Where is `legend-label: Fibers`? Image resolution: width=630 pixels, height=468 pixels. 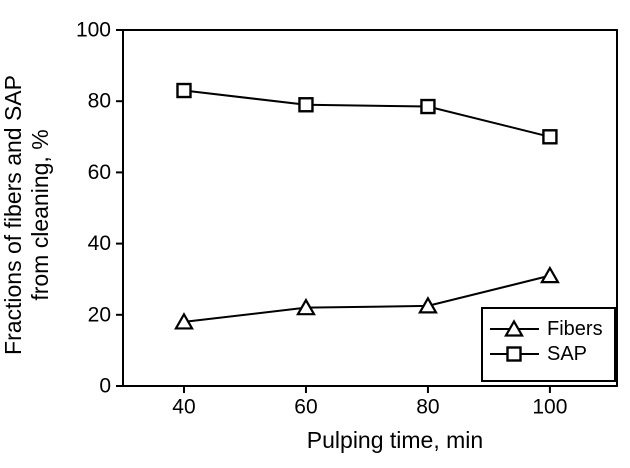 legend-label: Fibers is located at coordinates (575, 329).